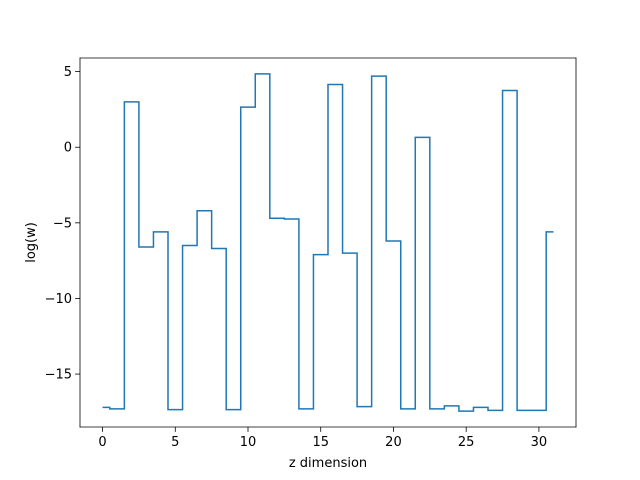  Describe the element at coordinates (328, 463) in the screenshot. I see `x-axis-label: z dimension` at that location.